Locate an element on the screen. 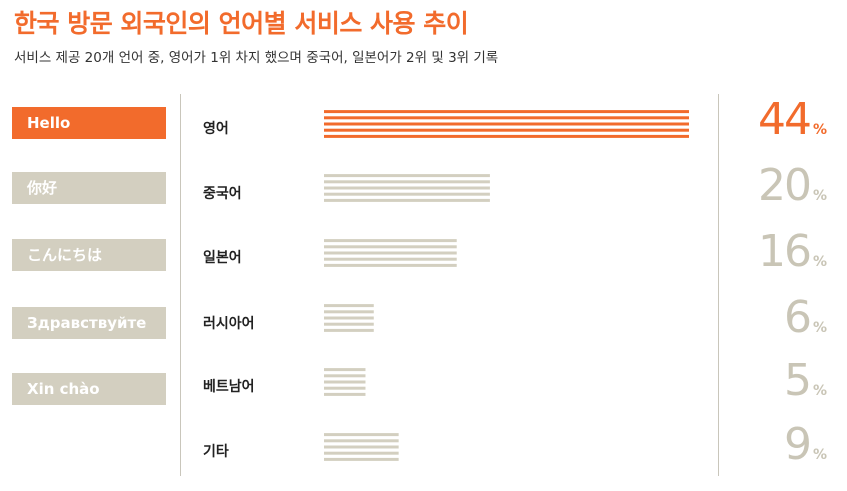 The width and height of the screenshot is (847, 491). greeting-vietnamese: Xin chào is located at coordinates (89, 389).